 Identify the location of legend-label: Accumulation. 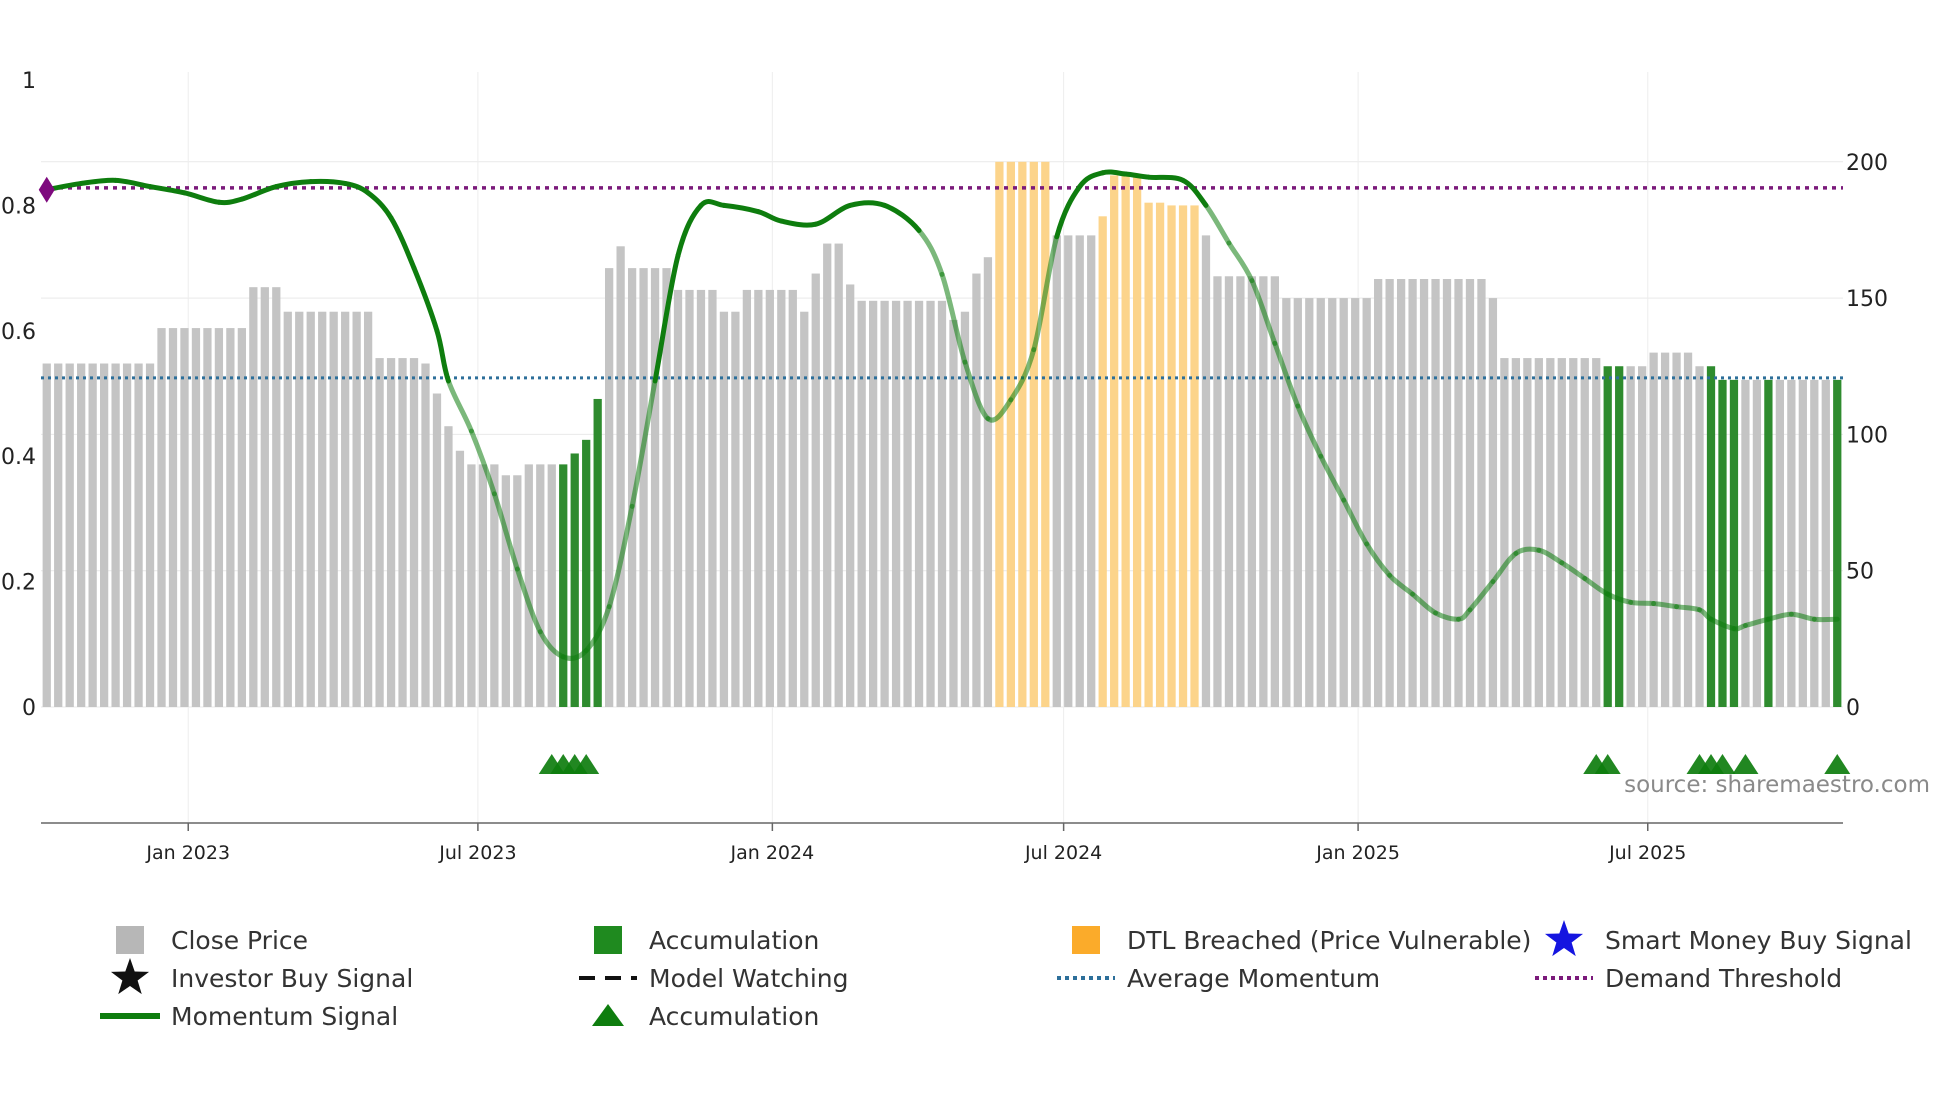
(734, 940).